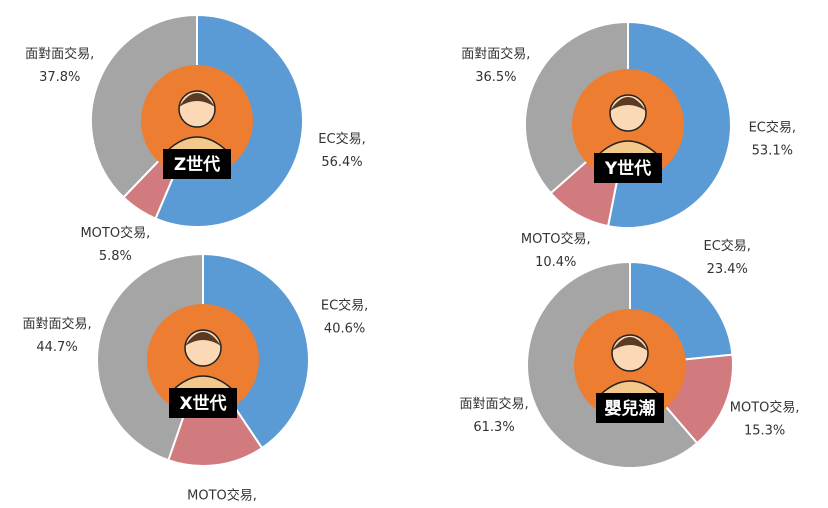 This screenshot has width=828, height=508. What do you see at coordinates (493, 427) in the screenshot?
I see `slice-value: 61.3%` at bounding box center [493, 427].